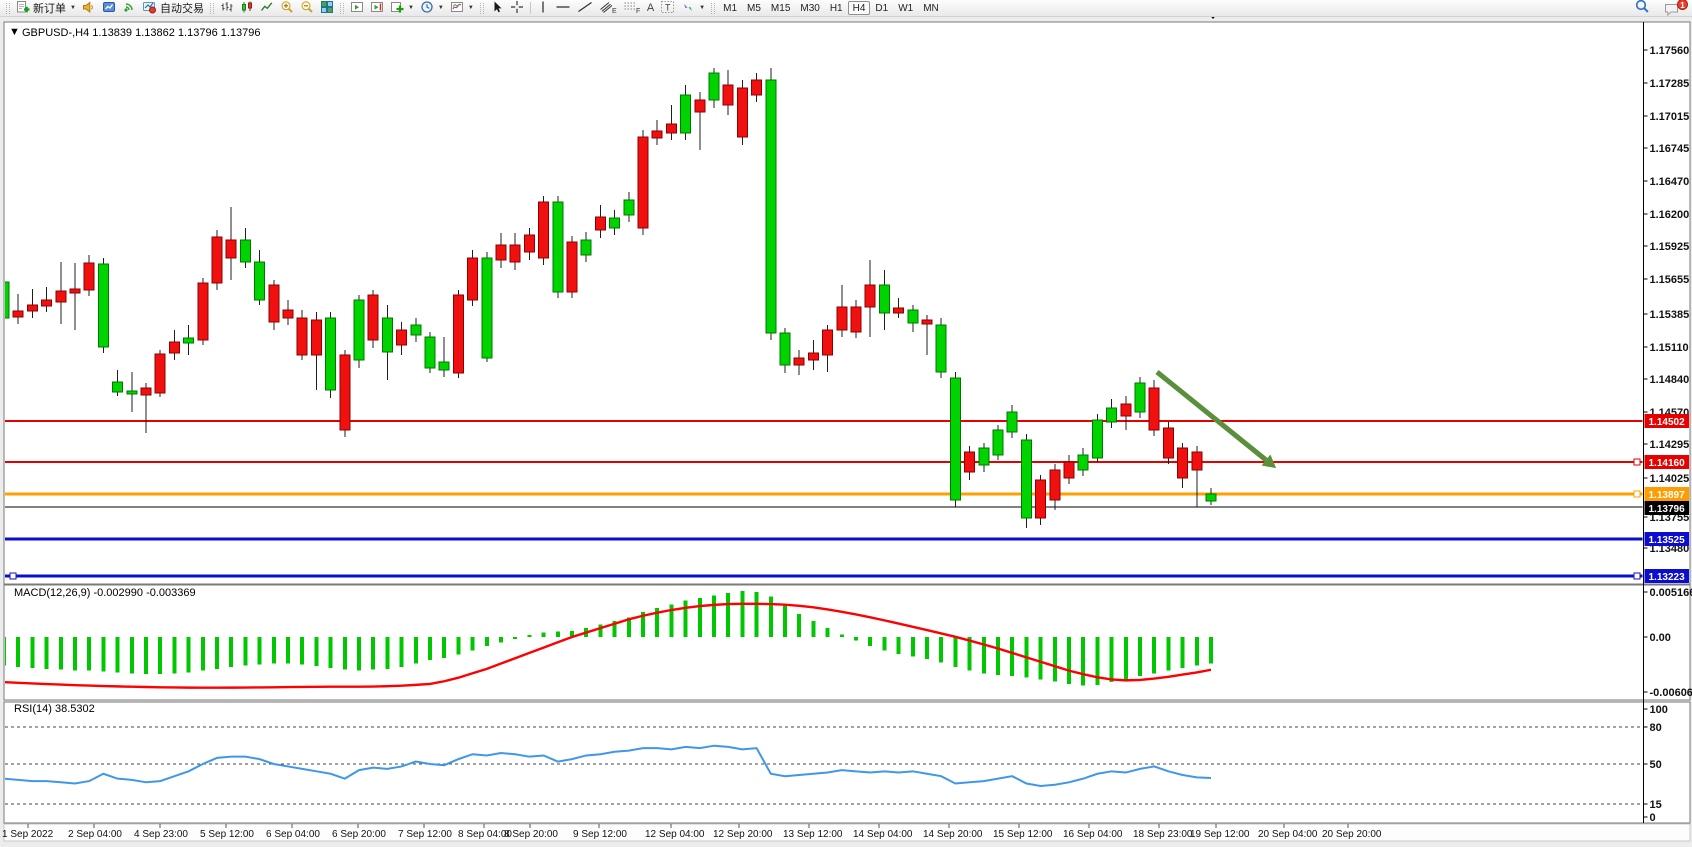 Image resolution: width=1692 pixels, height=847 pixels. I want to click on time-axis-label: 6 Sep 20:00, so click(359, 834).